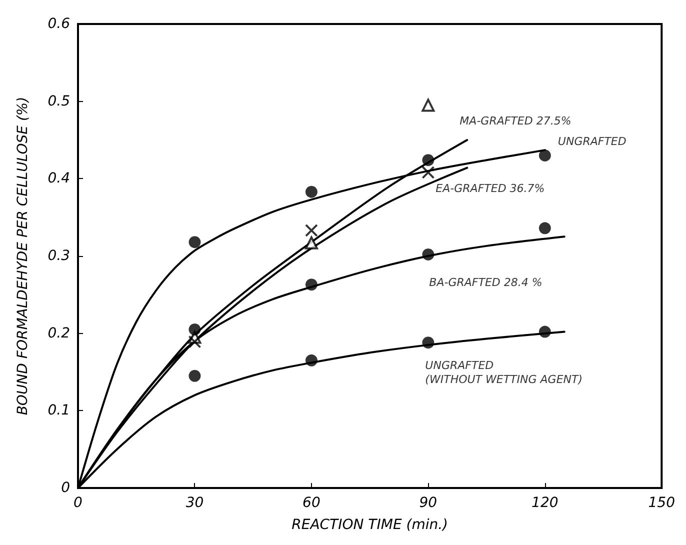 Image resolution: width=686 pixels, height=545 pixels. Describe the element at coordinates (662, 503) in the screenshot. I see `x-tick-label: 150` at that location.